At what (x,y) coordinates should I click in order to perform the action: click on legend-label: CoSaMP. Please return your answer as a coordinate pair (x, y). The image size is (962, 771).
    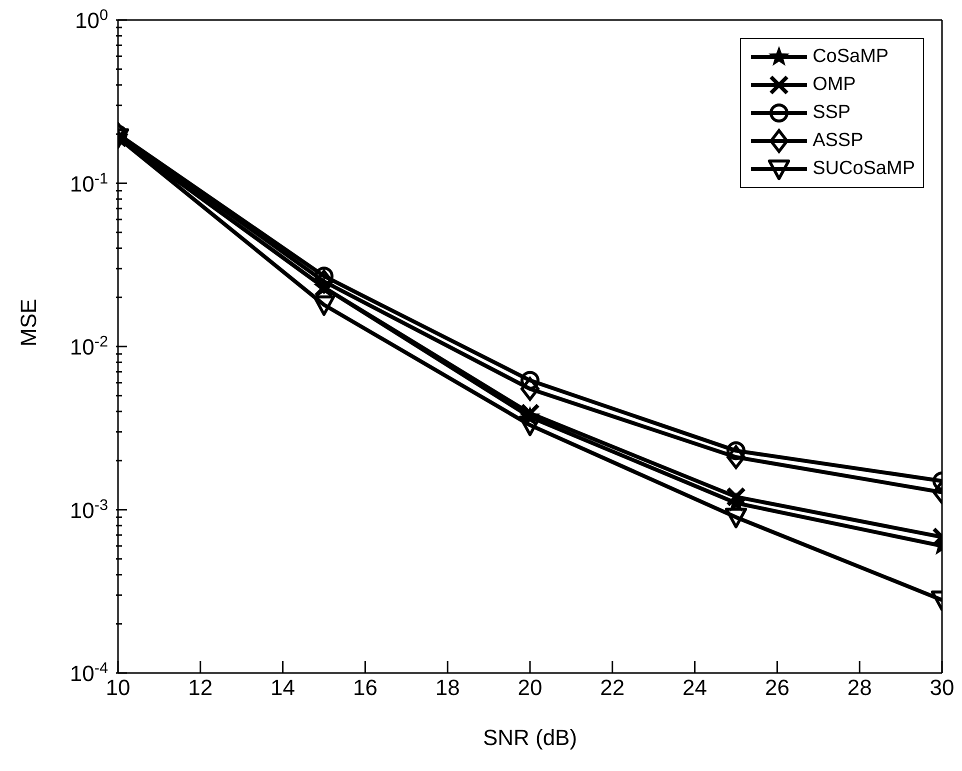
    Looking at the image, I should click on (850, 57).